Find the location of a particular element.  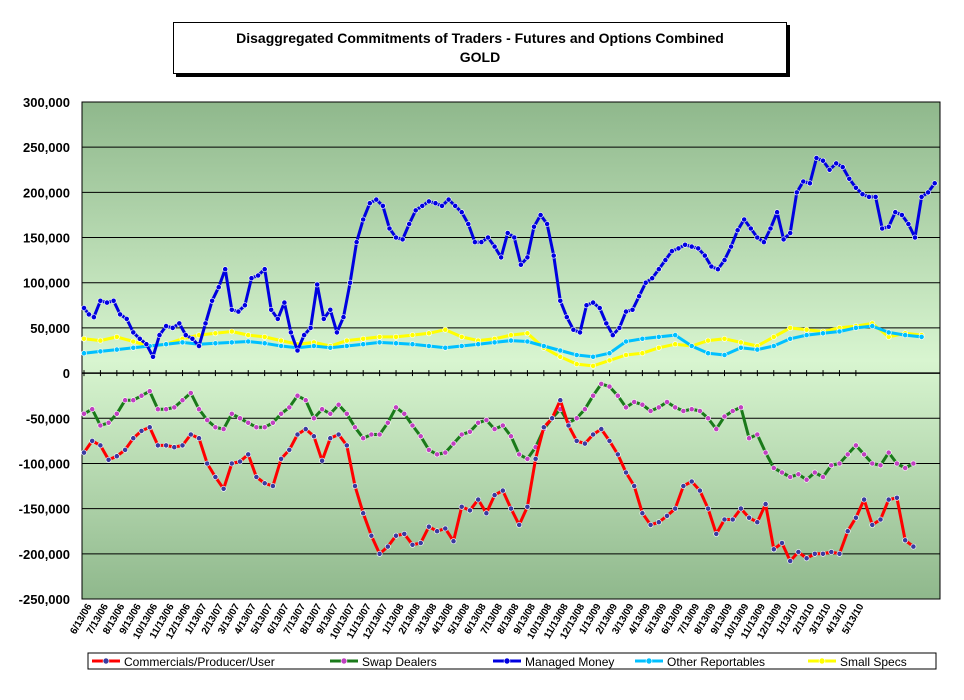

legend-item: Commercials/Producer/User is located at coordinates (183, 662).